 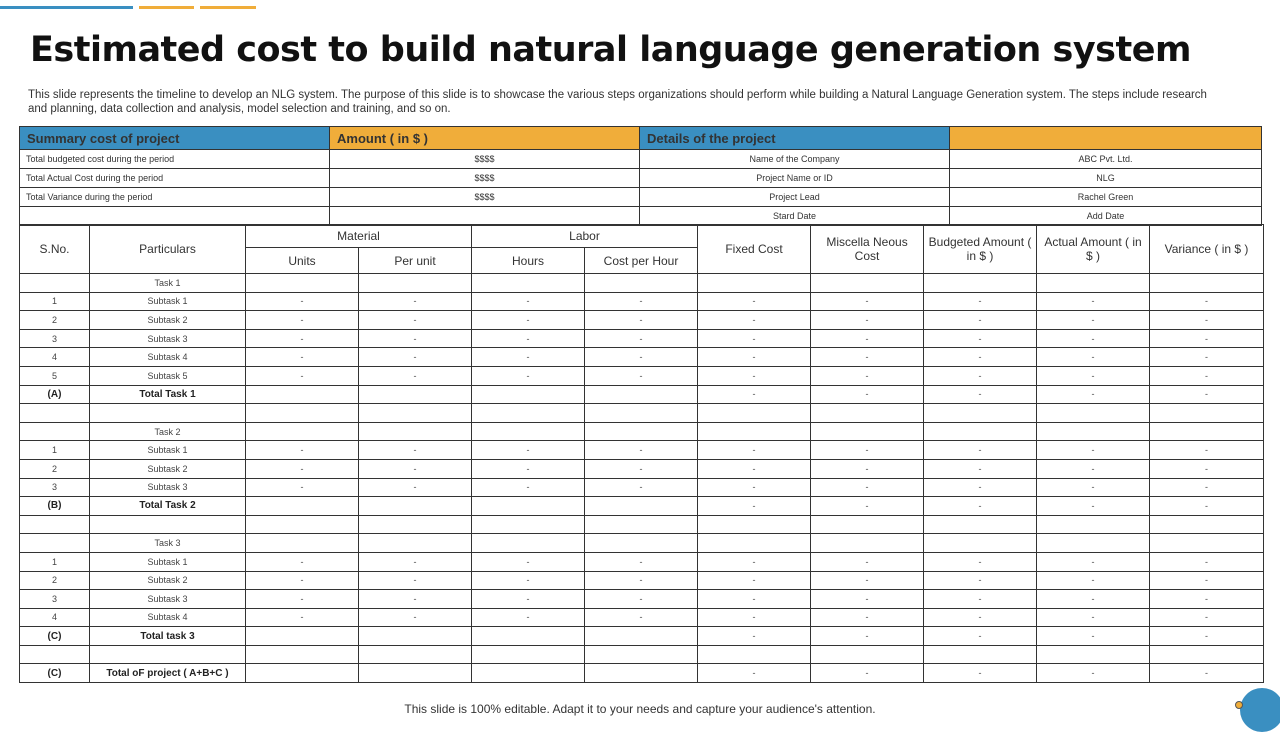 What do you see at coordinates (54, 506) in the screenshot?
I see `table-cell: (B)` at bounding box center [54, 506].